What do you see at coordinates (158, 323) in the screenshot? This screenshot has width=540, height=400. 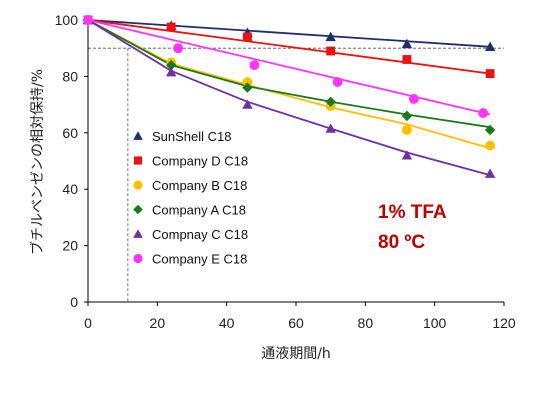 I see `x-tick-label: 20` at bounding box center [158, 323].